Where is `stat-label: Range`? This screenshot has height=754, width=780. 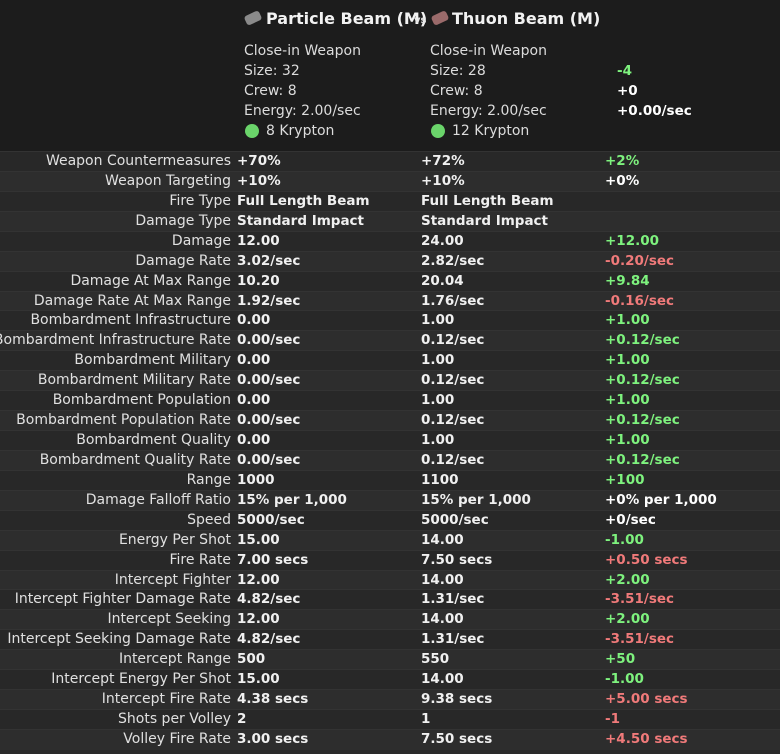 stat-label: Range is located at coordinates (208, 479).